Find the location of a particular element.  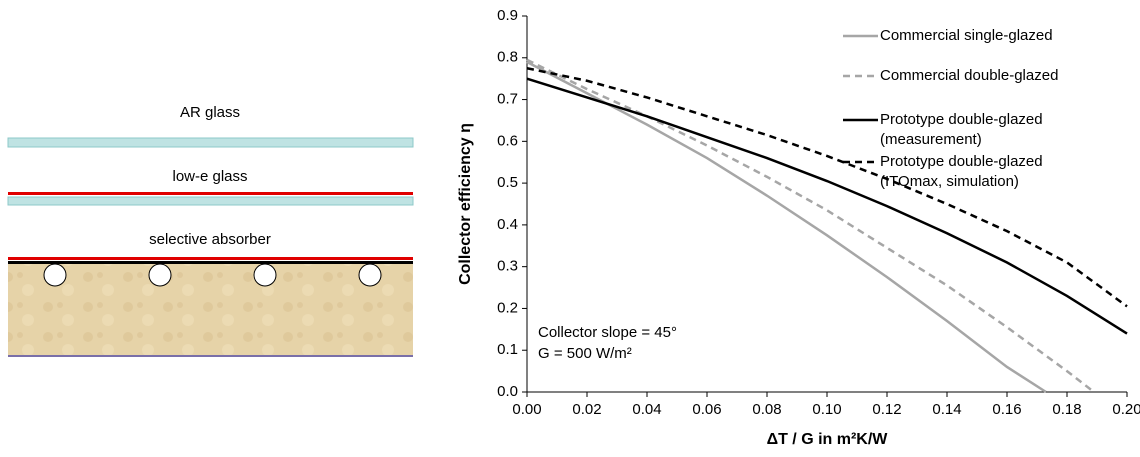

y-tick-label: 0.9 is located at coordinates (507, 15).